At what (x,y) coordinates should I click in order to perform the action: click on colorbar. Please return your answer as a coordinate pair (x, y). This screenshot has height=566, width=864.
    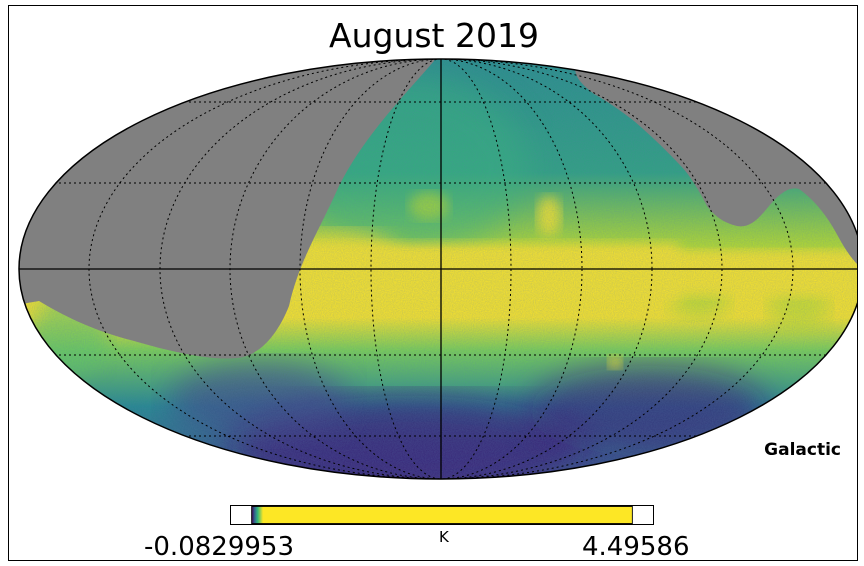
    Looking at the image, I should click on (442, 515).